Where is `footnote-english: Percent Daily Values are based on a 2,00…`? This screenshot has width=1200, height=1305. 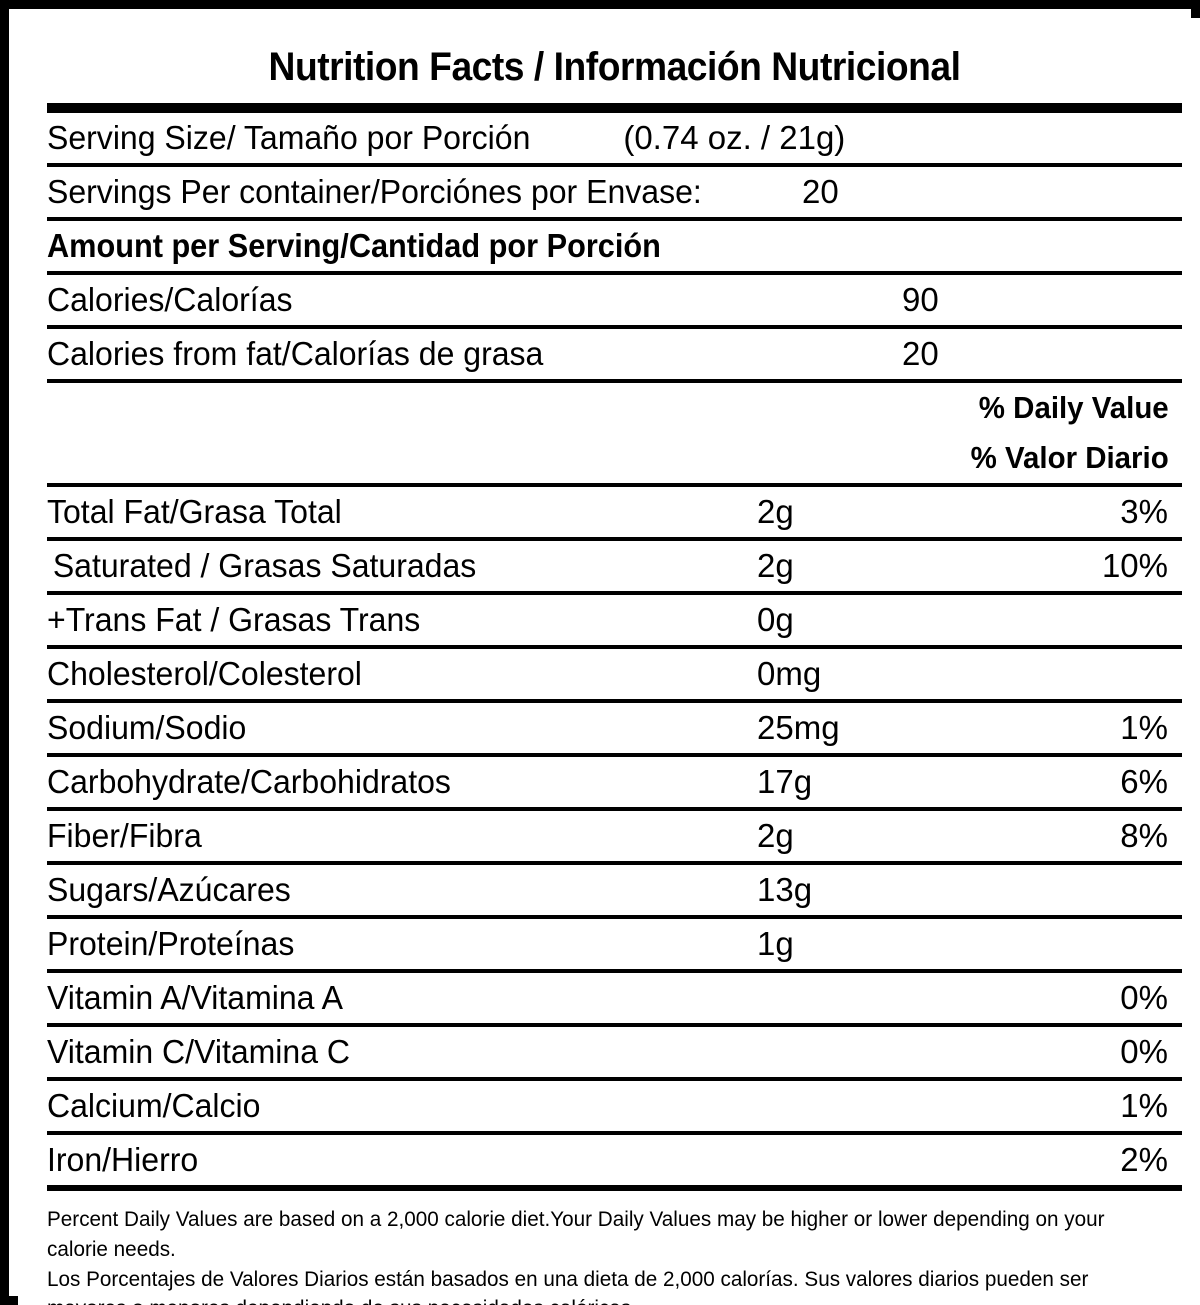 footnote-english: Percent Daily Values are based on a 2,00… is located at coordinates (576, 1234).